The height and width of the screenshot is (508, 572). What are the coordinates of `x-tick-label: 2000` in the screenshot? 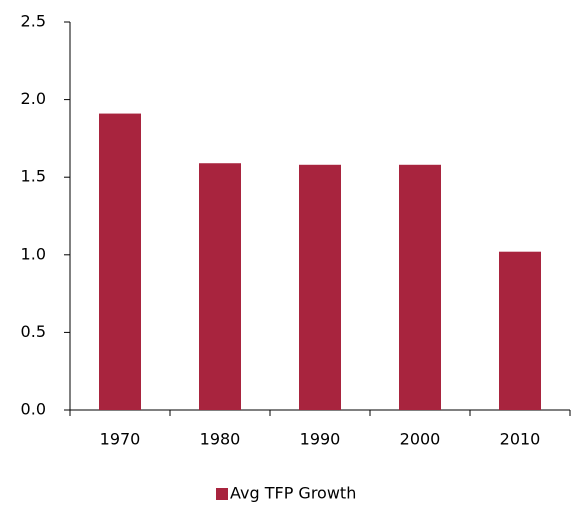 It's located at (420, 439).